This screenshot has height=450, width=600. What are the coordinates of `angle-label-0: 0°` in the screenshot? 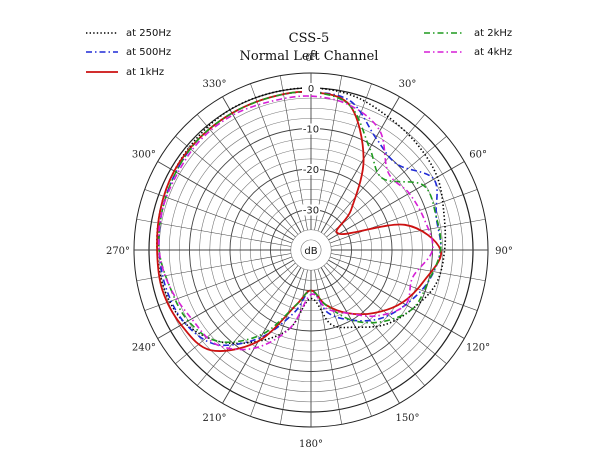 It's located at (310, 58).